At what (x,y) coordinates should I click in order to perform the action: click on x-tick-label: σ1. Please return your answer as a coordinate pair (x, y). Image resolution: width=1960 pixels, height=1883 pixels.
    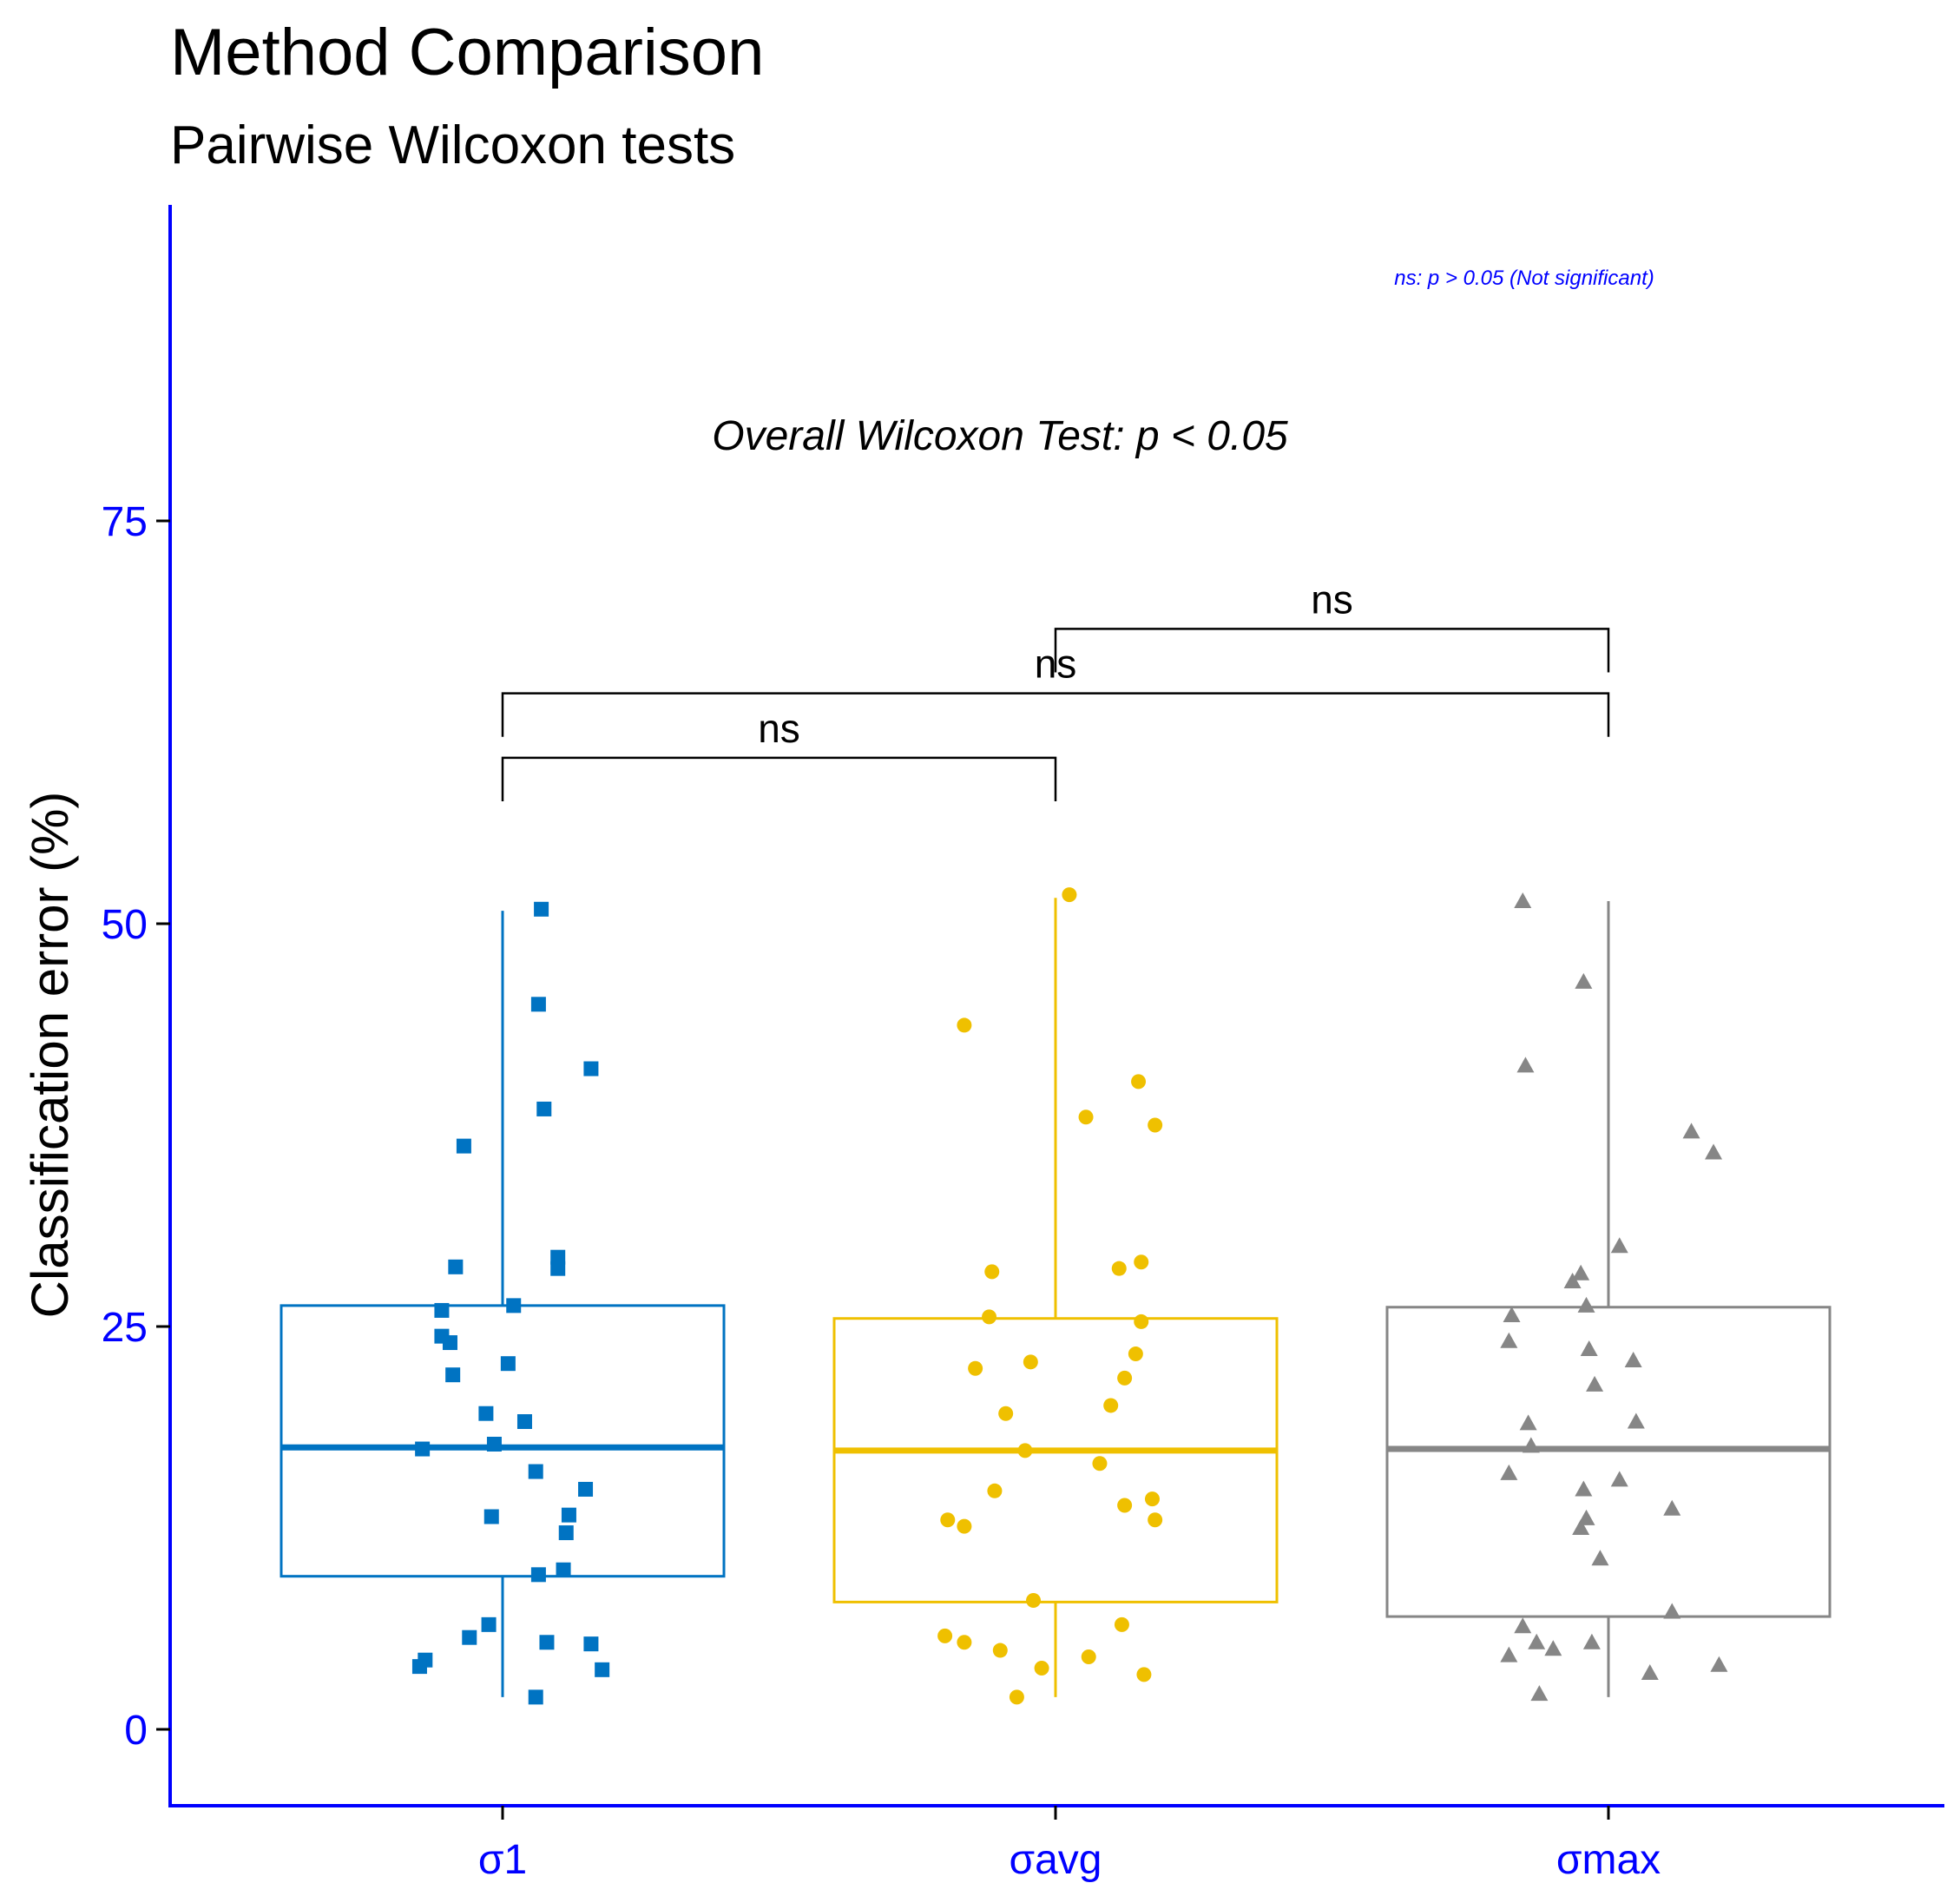
    Looking at the image, I should click on (502, 1860).